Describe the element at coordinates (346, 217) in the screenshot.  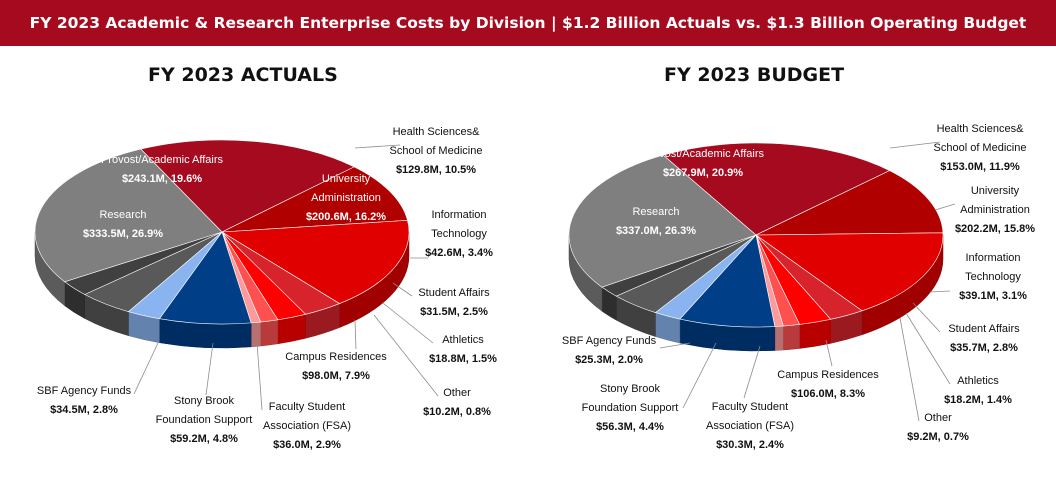
I see `actuals-label-value-2: $200.6M, 16.2%` at that location.